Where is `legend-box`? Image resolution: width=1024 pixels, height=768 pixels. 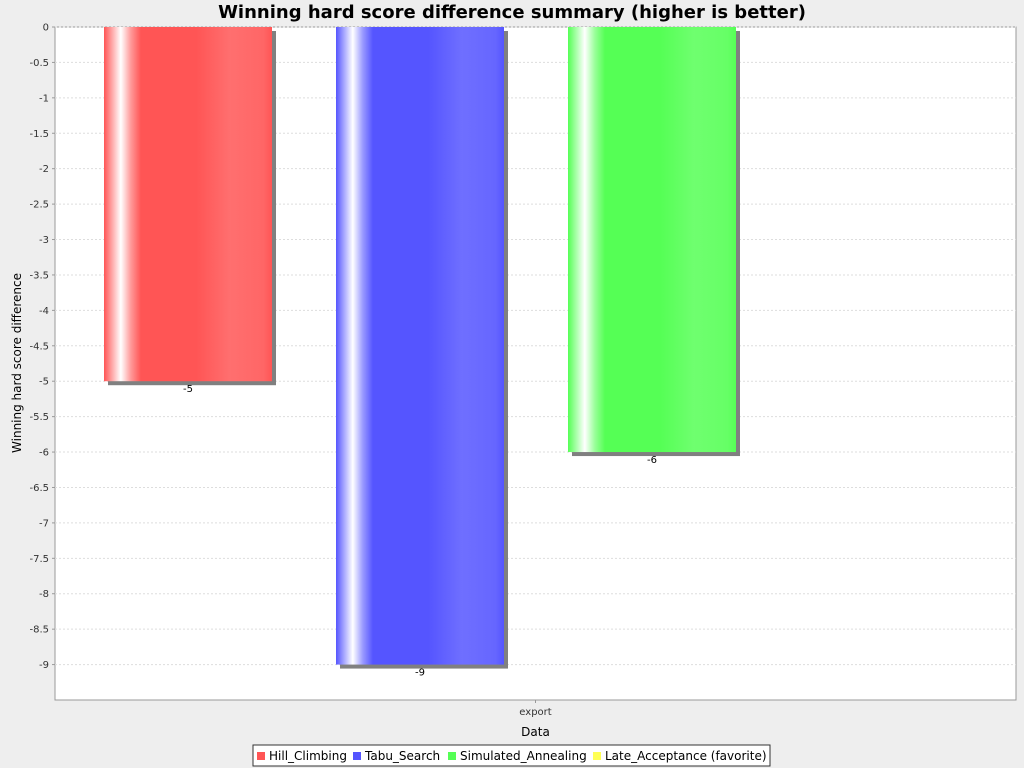 legend-box is located at coordinates (511, 755).